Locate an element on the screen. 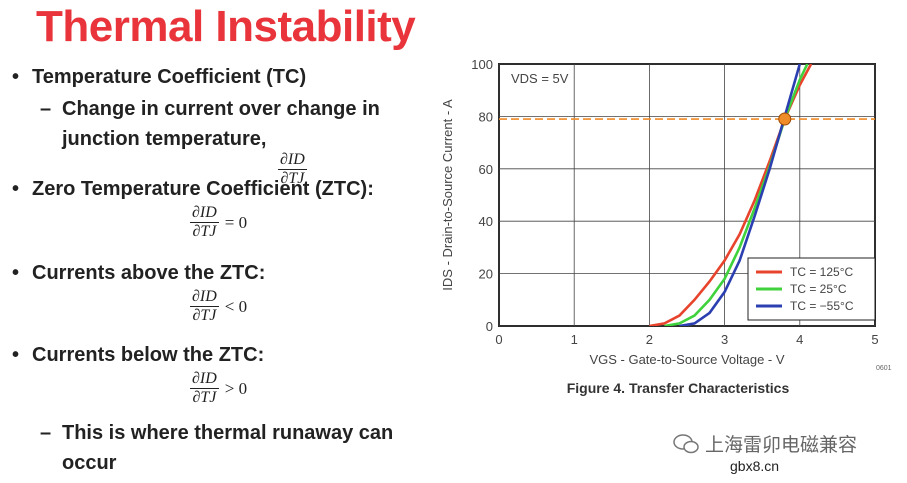  bullet: Currents above the ZTC:∂ID∂TJ< 0 is located at coordinates (222, 291).